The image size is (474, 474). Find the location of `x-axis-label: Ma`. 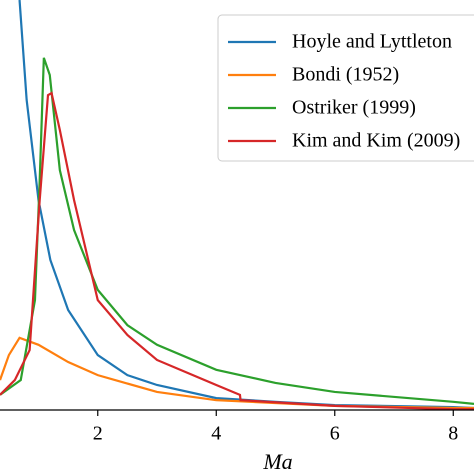

x-axis-label: Ma is located at coordinates (277, 461).